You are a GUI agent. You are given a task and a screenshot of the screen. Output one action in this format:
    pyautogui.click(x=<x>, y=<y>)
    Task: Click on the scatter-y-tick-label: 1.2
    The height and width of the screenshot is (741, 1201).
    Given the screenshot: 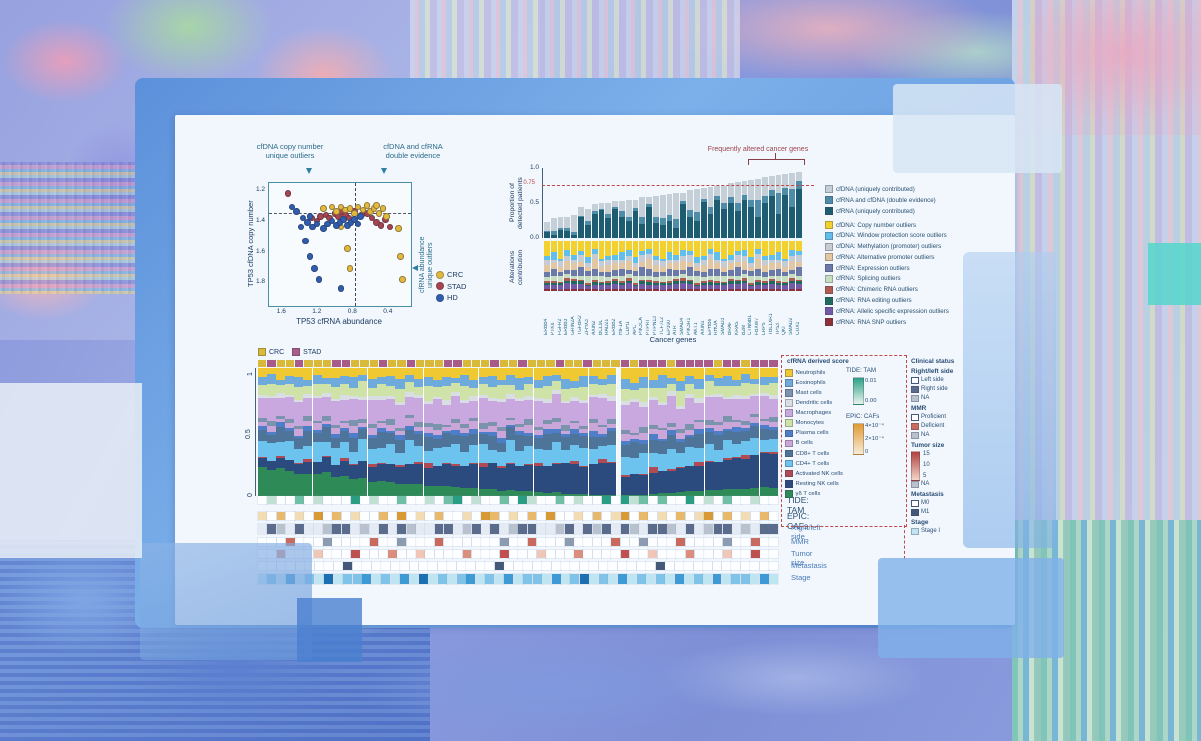 What is the action you would take?
    pyautogui.click(x=260, y=190)
    